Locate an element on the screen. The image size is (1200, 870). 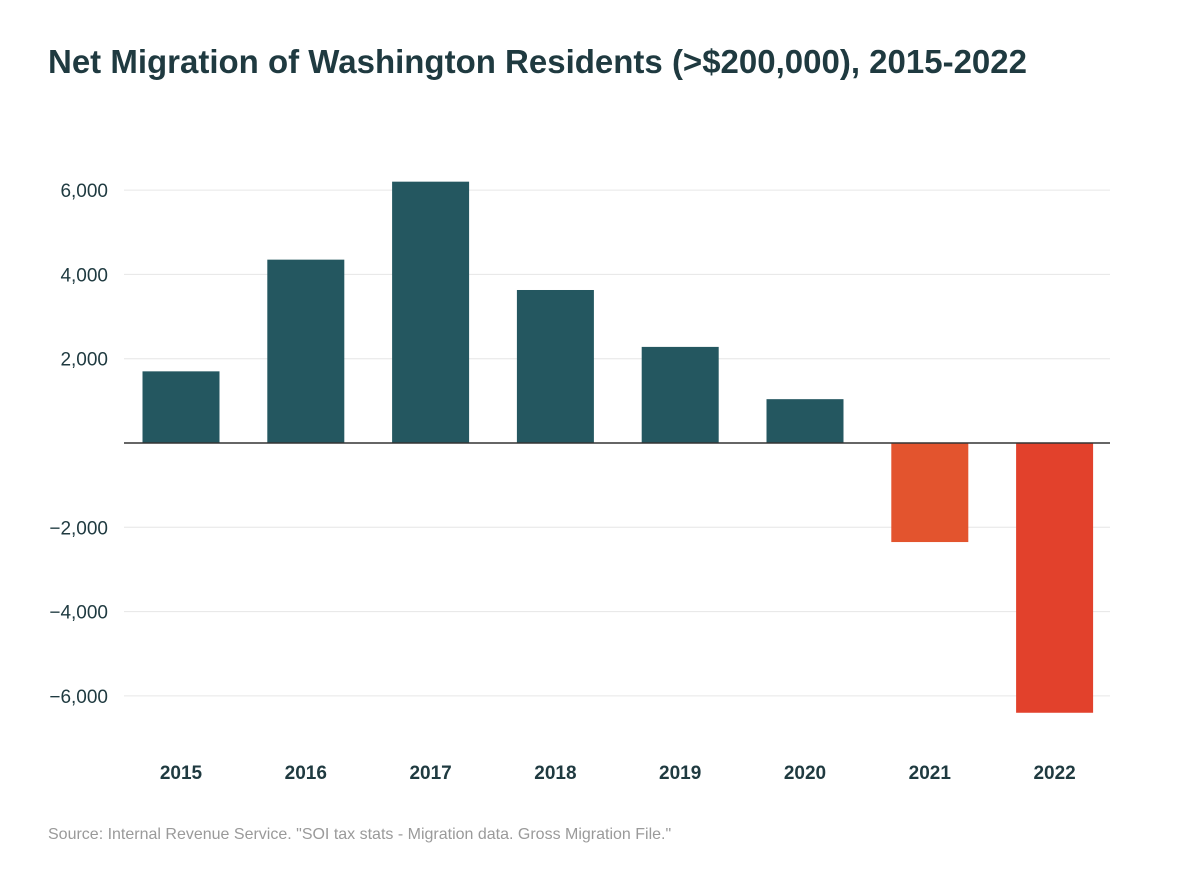
x-tick-label: 2016 is located at coordinates (306, 773).